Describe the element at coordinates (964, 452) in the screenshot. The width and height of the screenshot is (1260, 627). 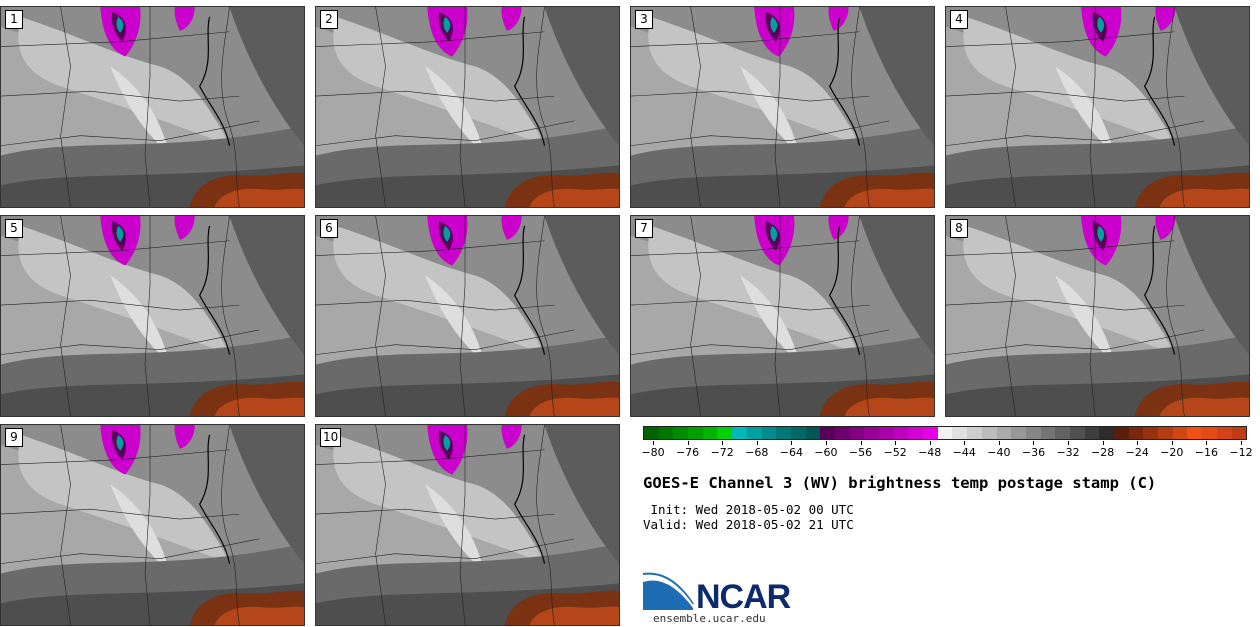
I see `colorbar-tick-label: −44` at that location.